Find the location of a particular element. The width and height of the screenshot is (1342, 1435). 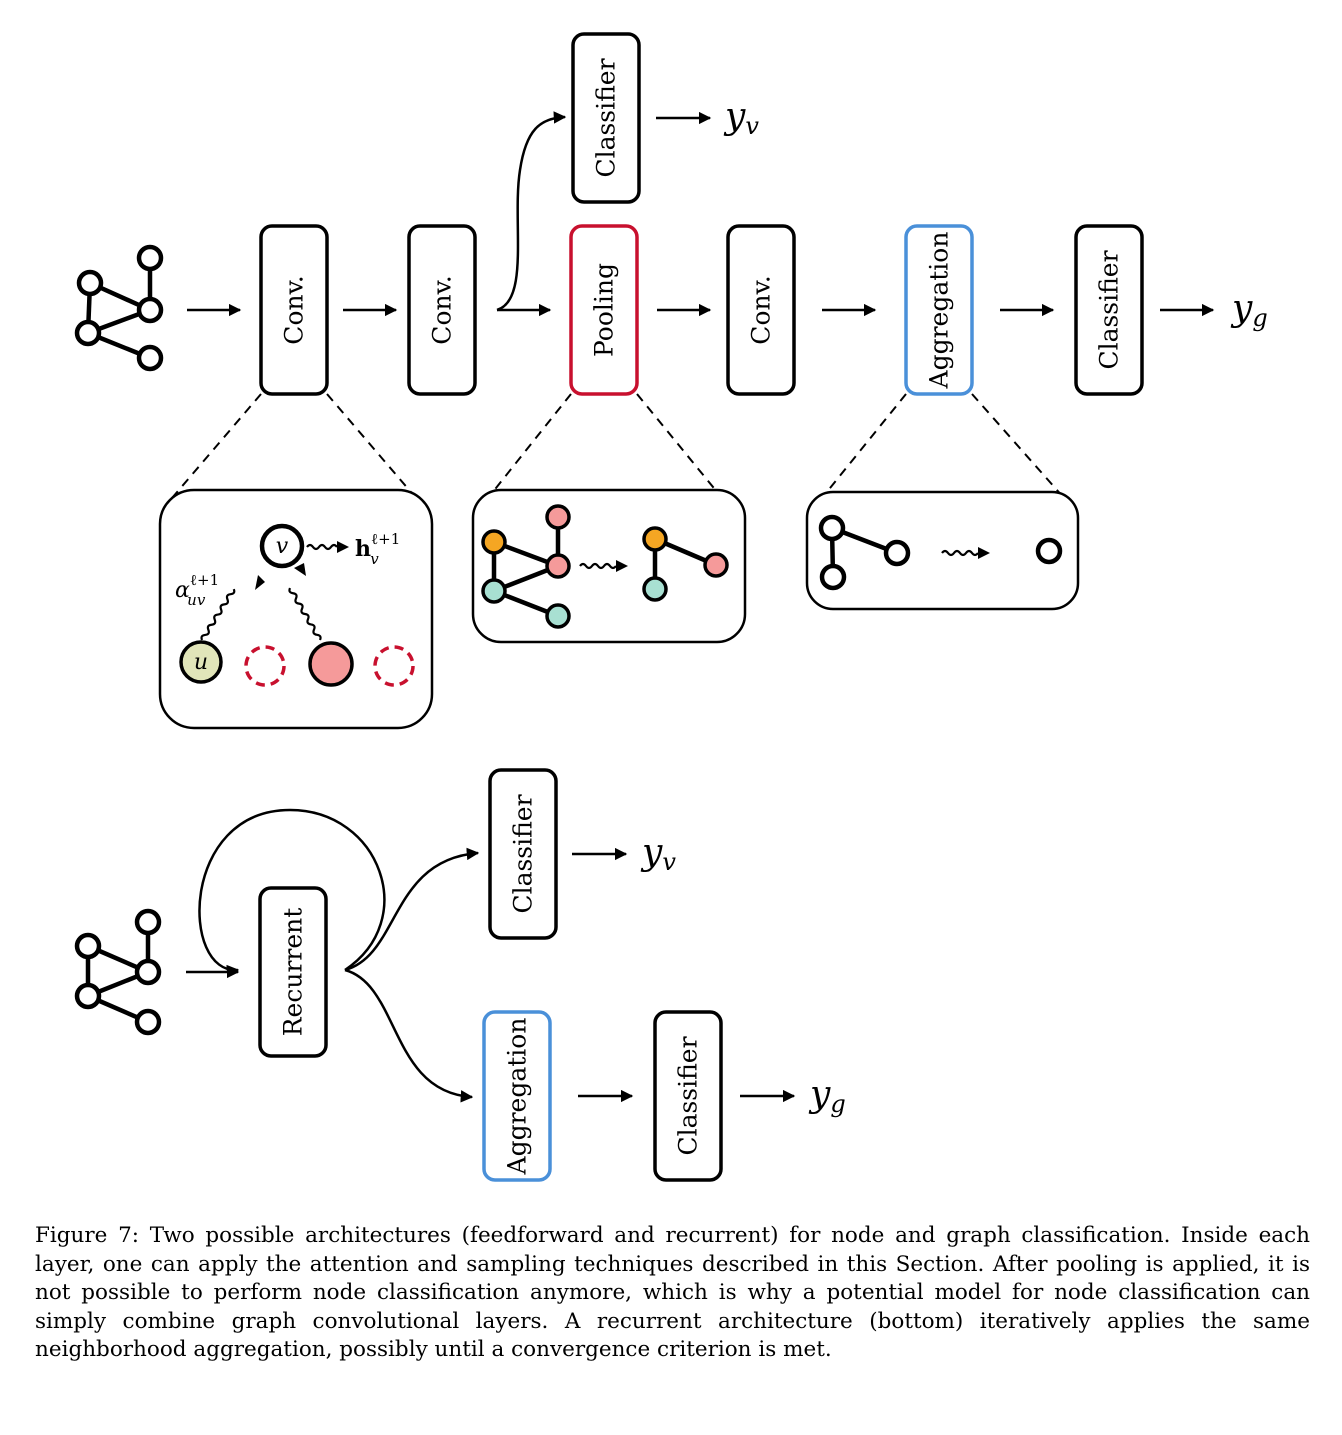

conv-layer-2: Conv. is located at coordinates (442, 310).